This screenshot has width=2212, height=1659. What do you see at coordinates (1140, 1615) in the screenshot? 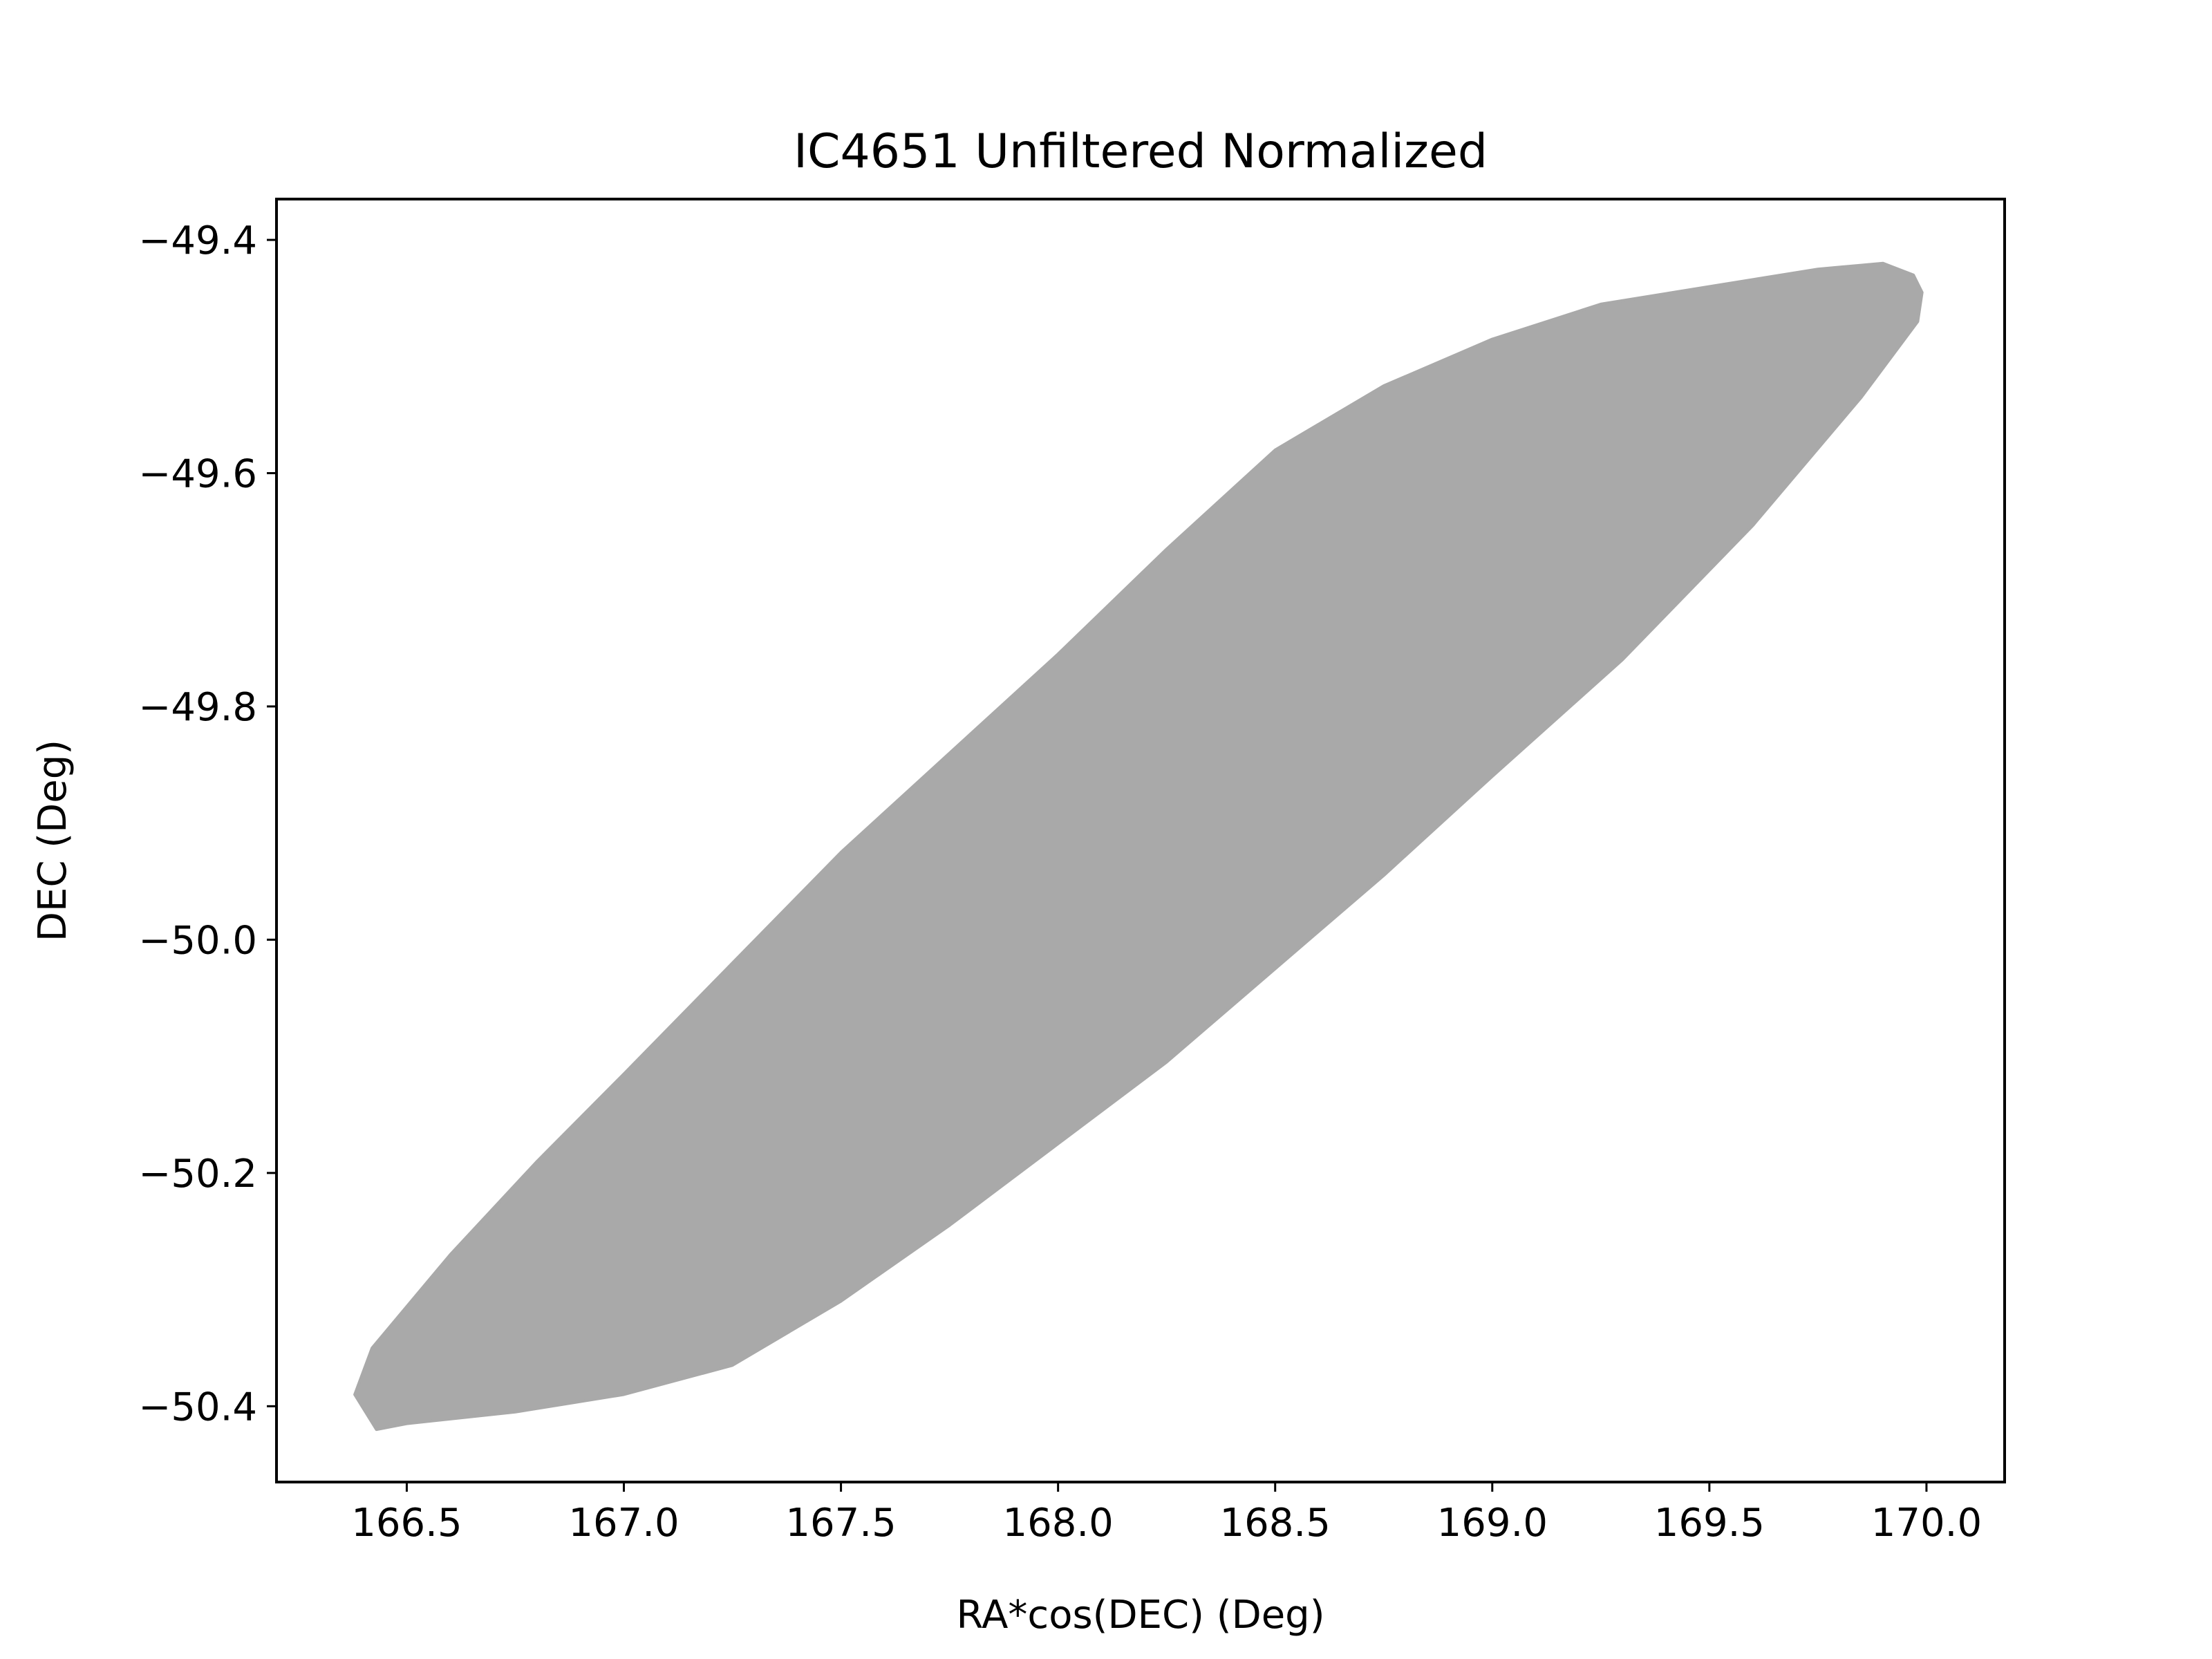
I see `x-axis-label: RA*cos(DEC) (Deg)` at bounding box center [1140, 1615].